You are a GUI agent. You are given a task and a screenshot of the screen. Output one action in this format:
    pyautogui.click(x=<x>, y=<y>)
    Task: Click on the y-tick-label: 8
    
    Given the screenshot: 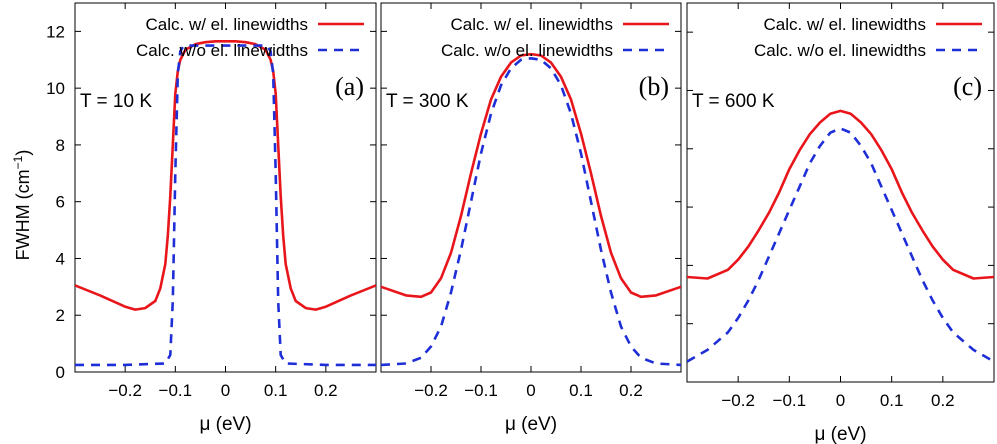 What is the action you would take?
    pyautogui.click(x=60, y=145)
    